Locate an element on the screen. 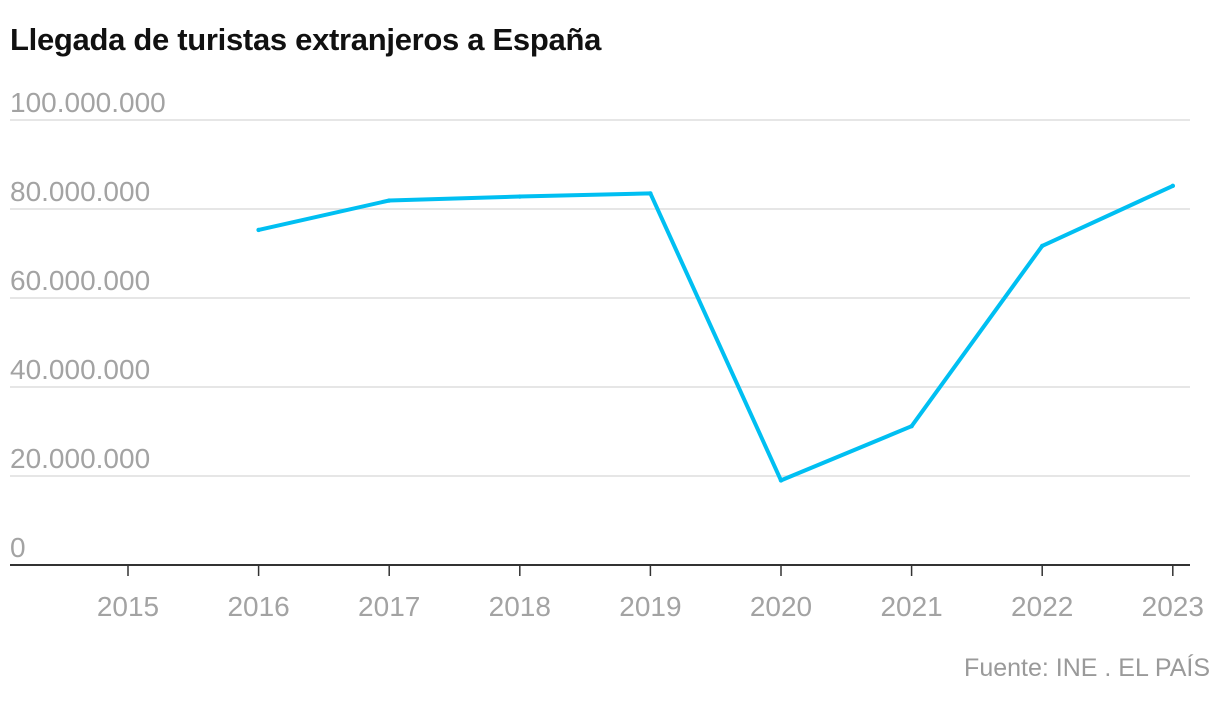 This screenshot has width=1220, height=702. chart-title: Llegada de turistas extranjeros a España is located at coordinates (306, 39).